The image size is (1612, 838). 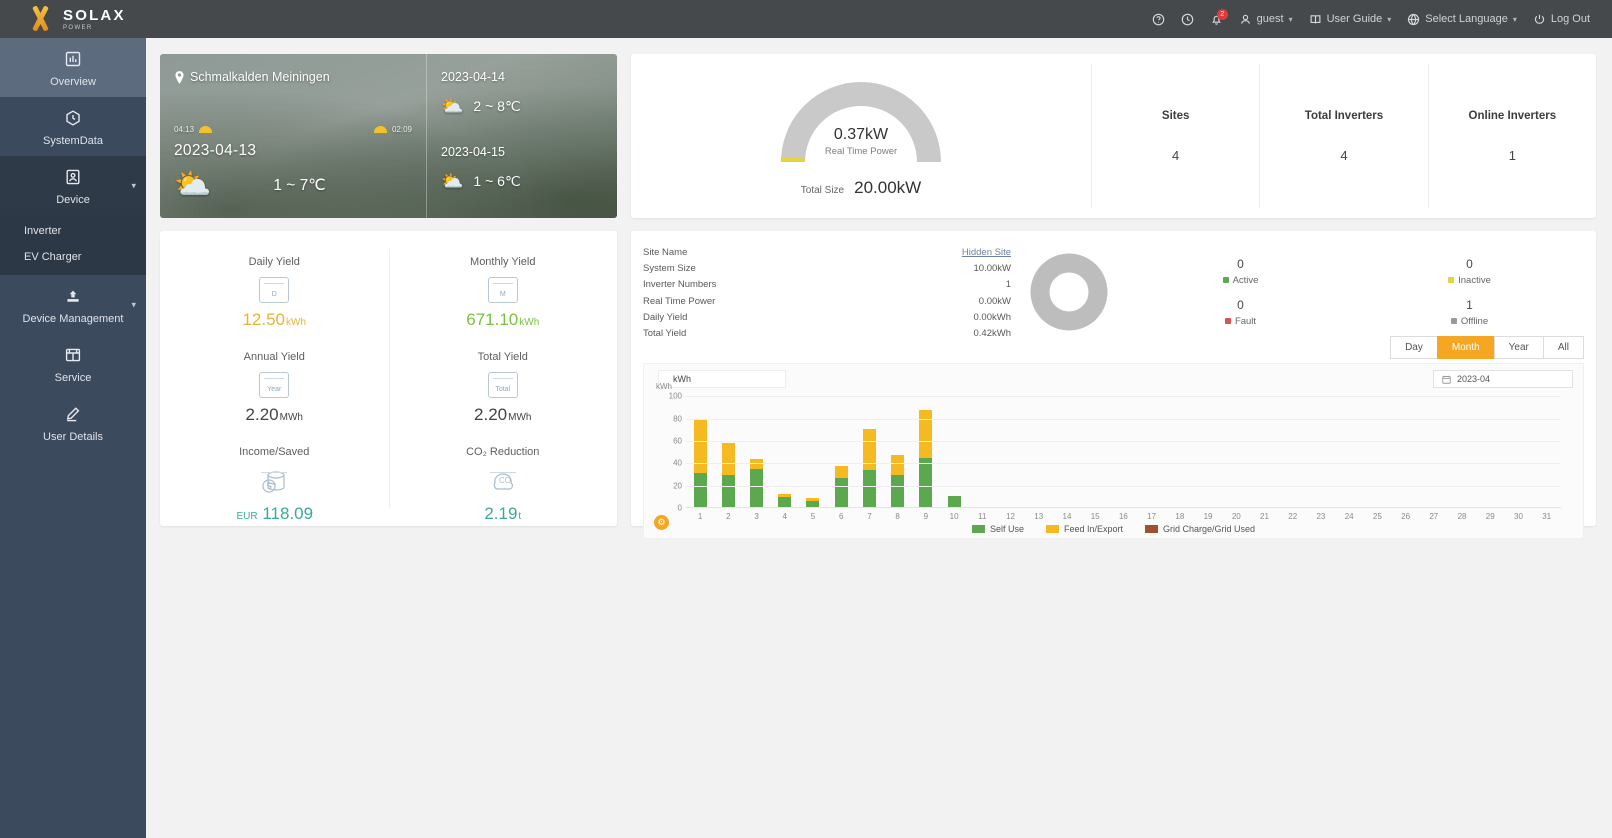 What do you see at coordinates (193, 129) in the screenshot?
I see `sunrise-time-group: 04:13` at bounding box center [193, 129].